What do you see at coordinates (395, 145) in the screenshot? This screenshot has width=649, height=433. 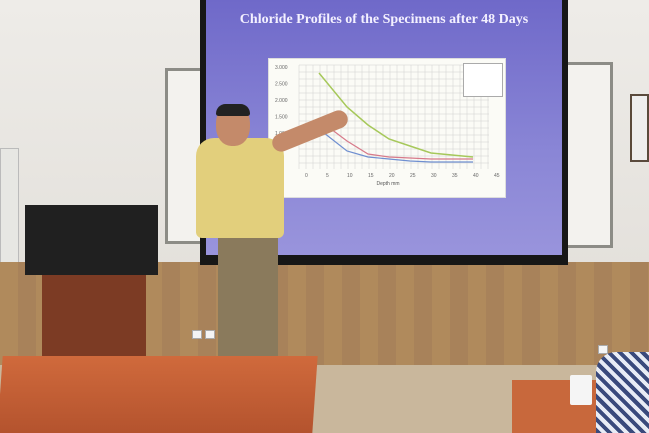 I see `series-s1` at bounding box center [395, 145].